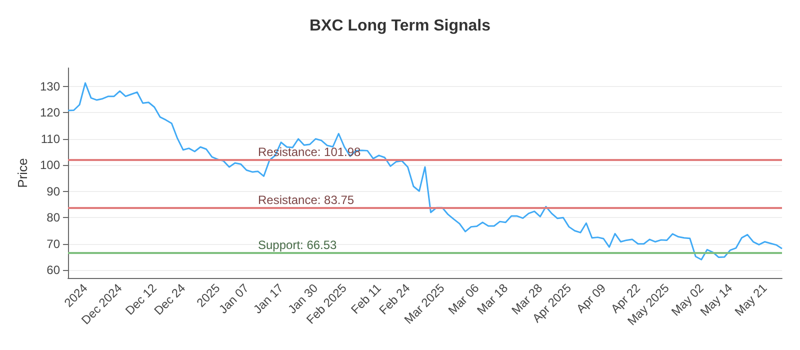 The height and width of the screenshot is (350, 800). Describe the element at coordinates (400, 26) in the screenshot. I see `chart-title: BXC Long Term Signals` at that location.